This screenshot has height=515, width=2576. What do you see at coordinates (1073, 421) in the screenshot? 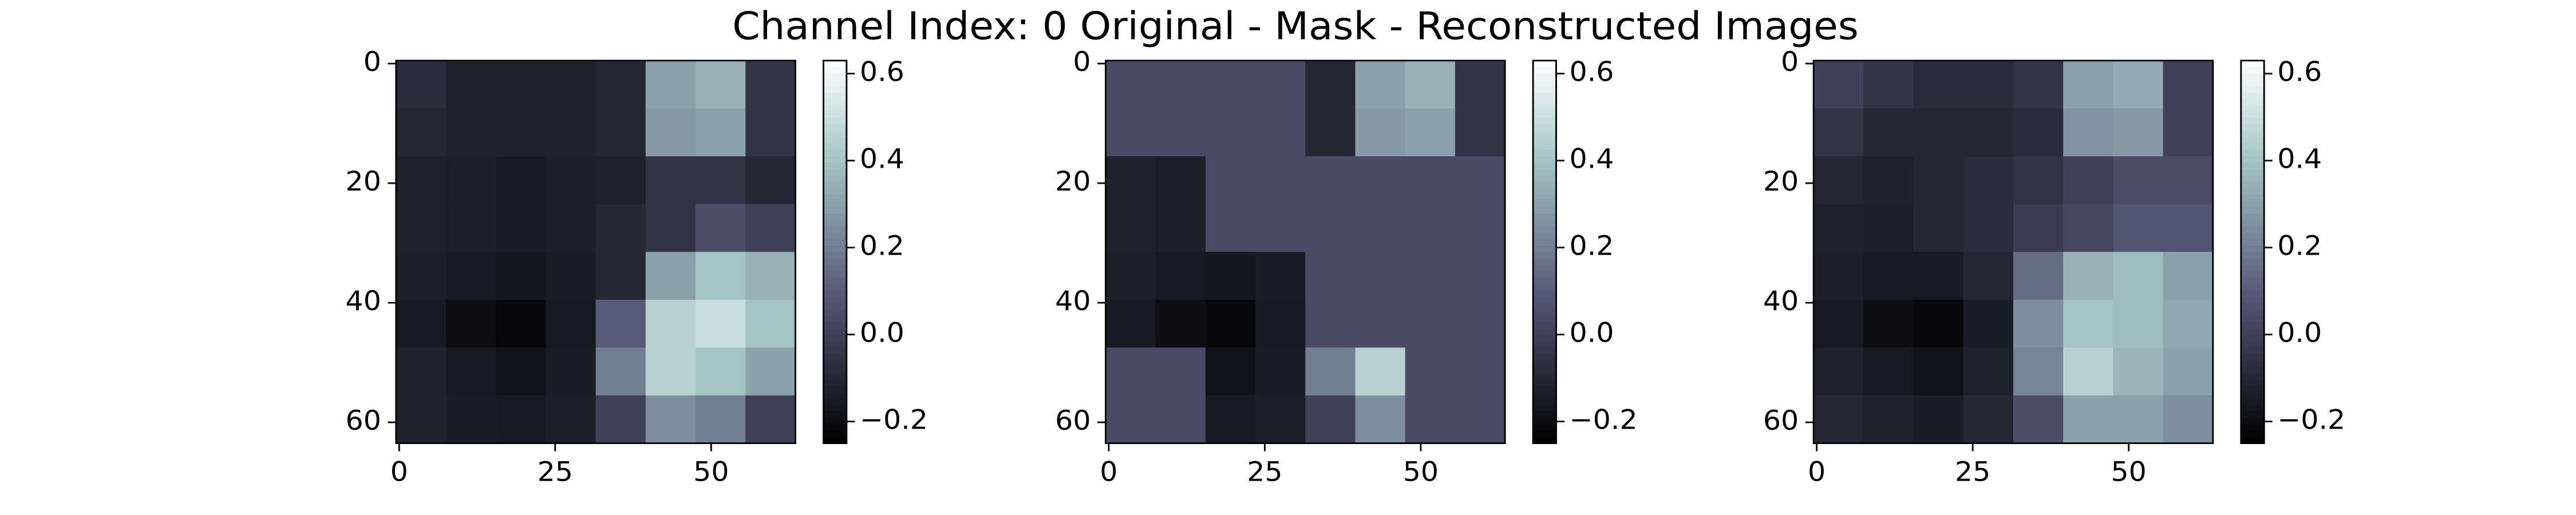
I see `y-tick-label: 60` at bounding box center [1073, 421].